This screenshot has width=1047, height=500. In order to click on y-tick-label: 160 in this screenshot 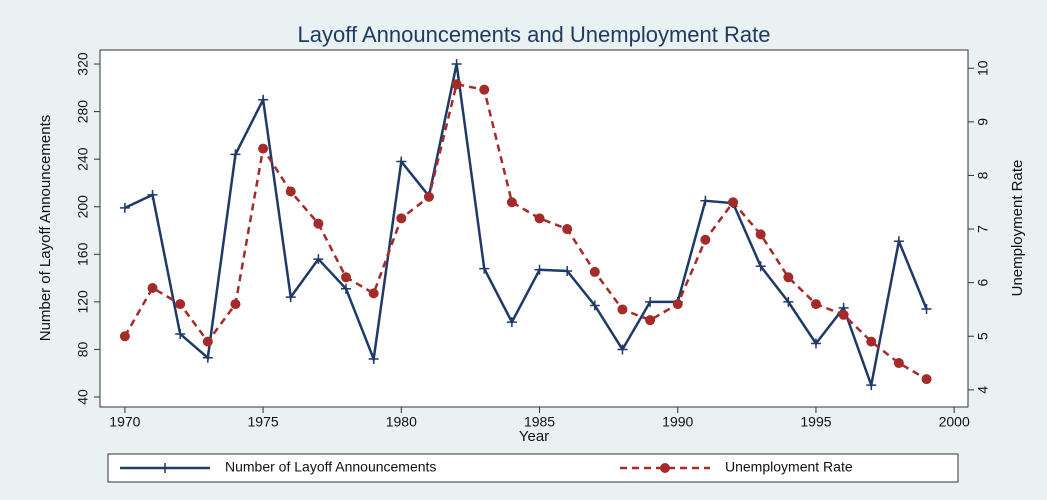, I will do `click(83, 254)`.